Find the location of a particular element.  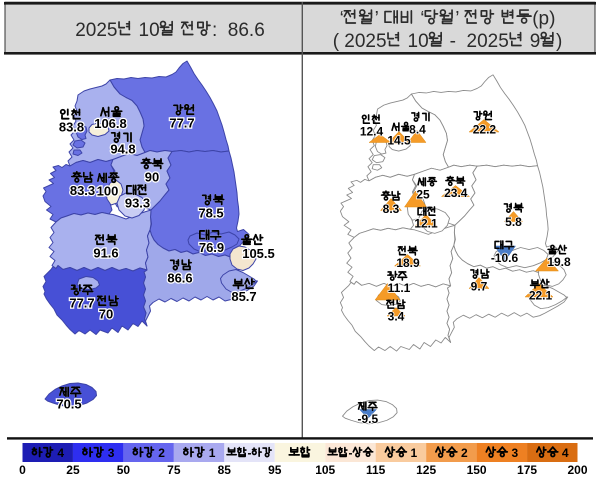

svg-text: 94.8 is located at coordinates (122, 149).